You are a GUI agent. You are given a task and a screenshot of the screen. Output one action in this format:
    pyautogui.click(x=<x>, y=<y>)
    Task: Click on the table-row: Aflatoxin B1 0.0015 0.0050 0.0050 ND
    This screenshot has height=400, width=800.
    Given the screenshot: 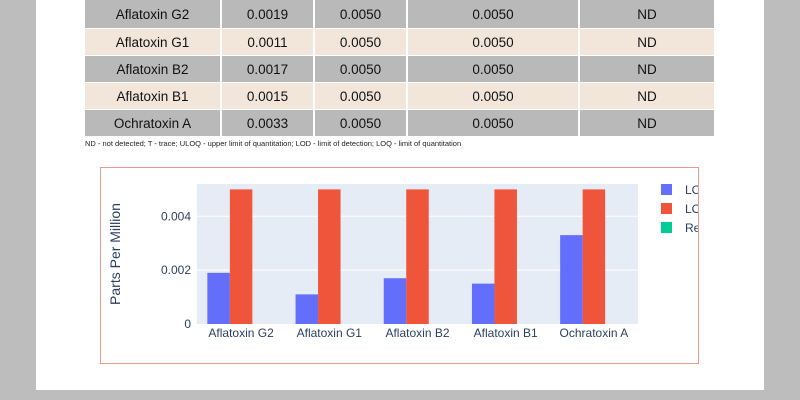 What is the action you would take?
    pyautogui.click(x=399, y=96)
    